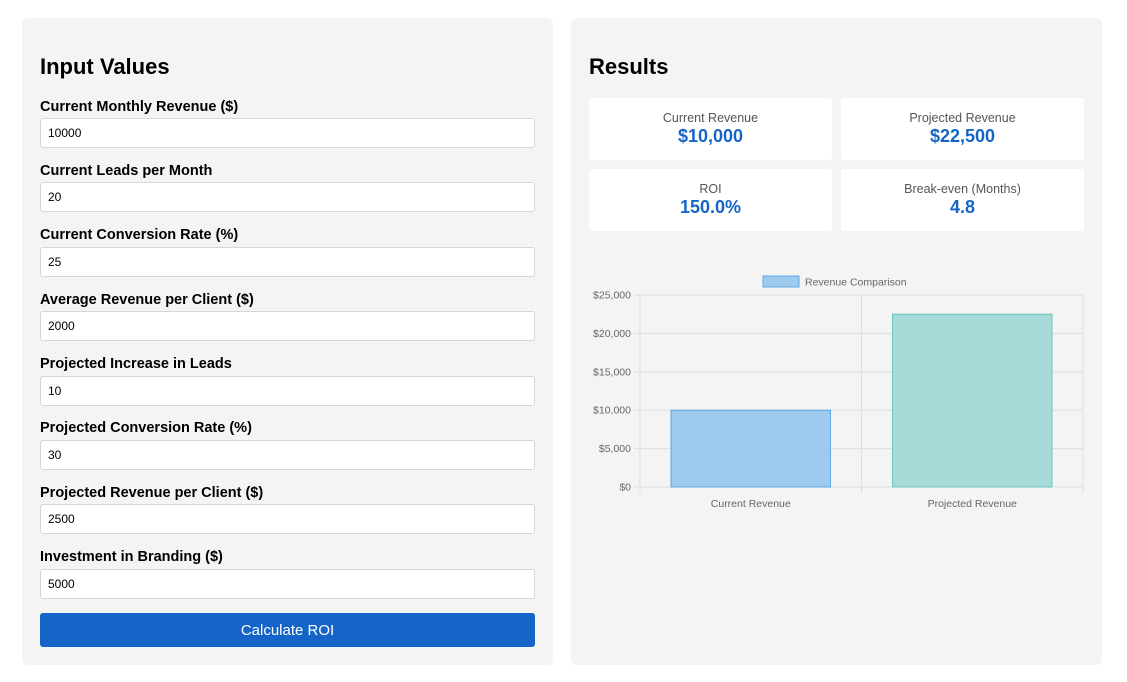 The height and width of the screenshot is (682, 1127). What do you see at coordinates (287, 455) in the screenshot?
I see `projected-conversion-rate-input` at bounding box center [287, 455].